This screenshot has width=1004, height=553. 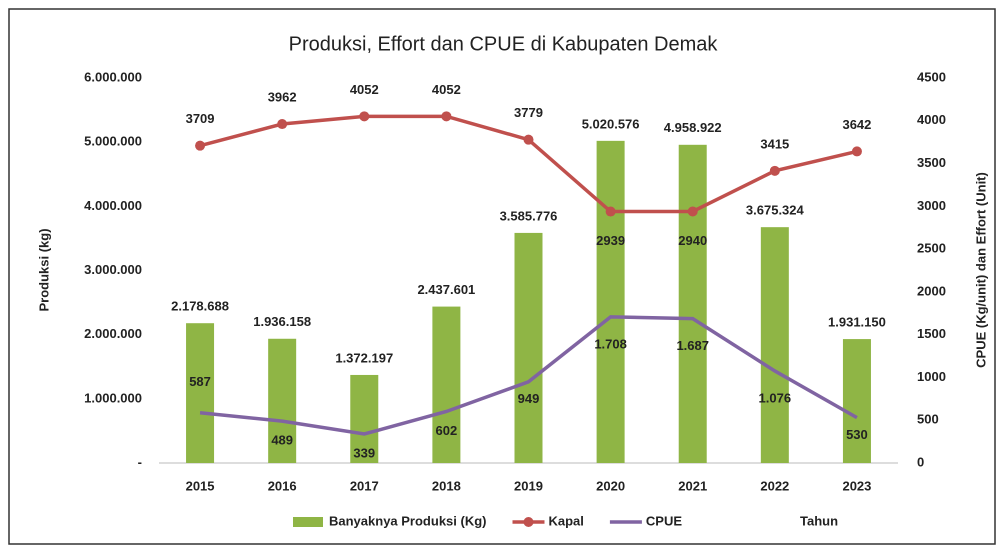 I want to click on bar-label: 5.020.576, so click(x=611, y=123).